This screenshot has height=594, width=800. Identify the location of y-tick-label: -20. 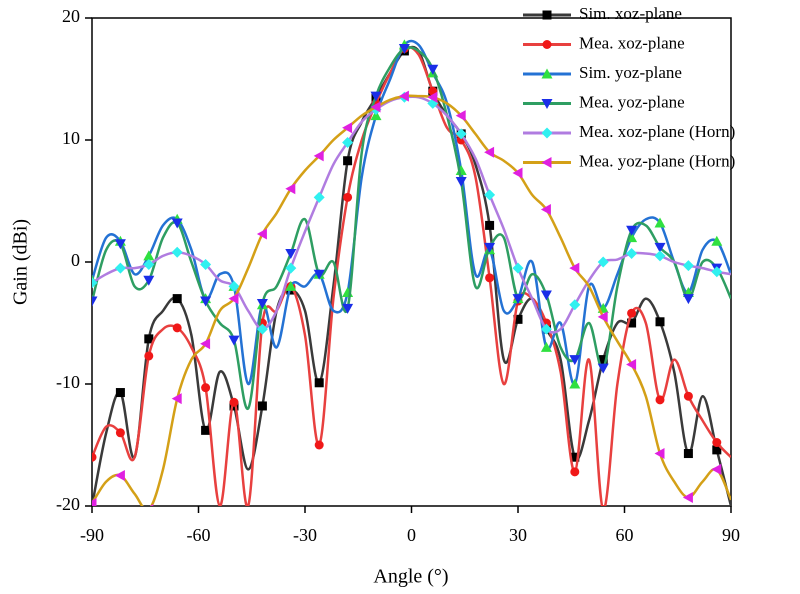
(68, 504).